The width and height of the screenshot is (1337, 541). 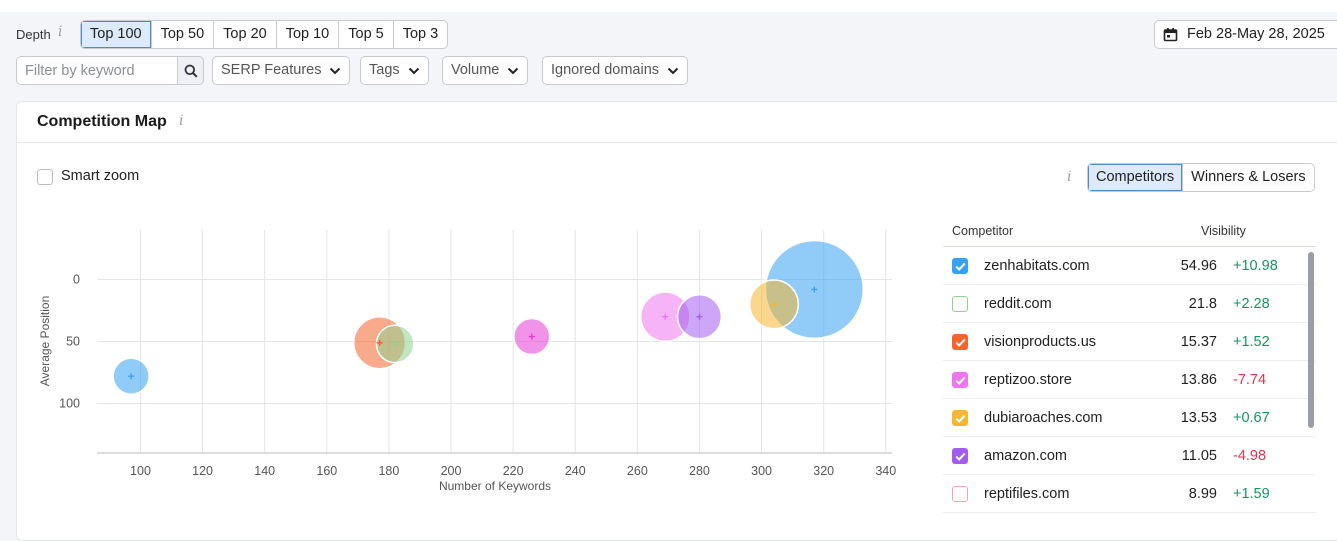 I want to click on table-row: reptifiles.com 8.99 +1.59, so click(x=1129, y=494).